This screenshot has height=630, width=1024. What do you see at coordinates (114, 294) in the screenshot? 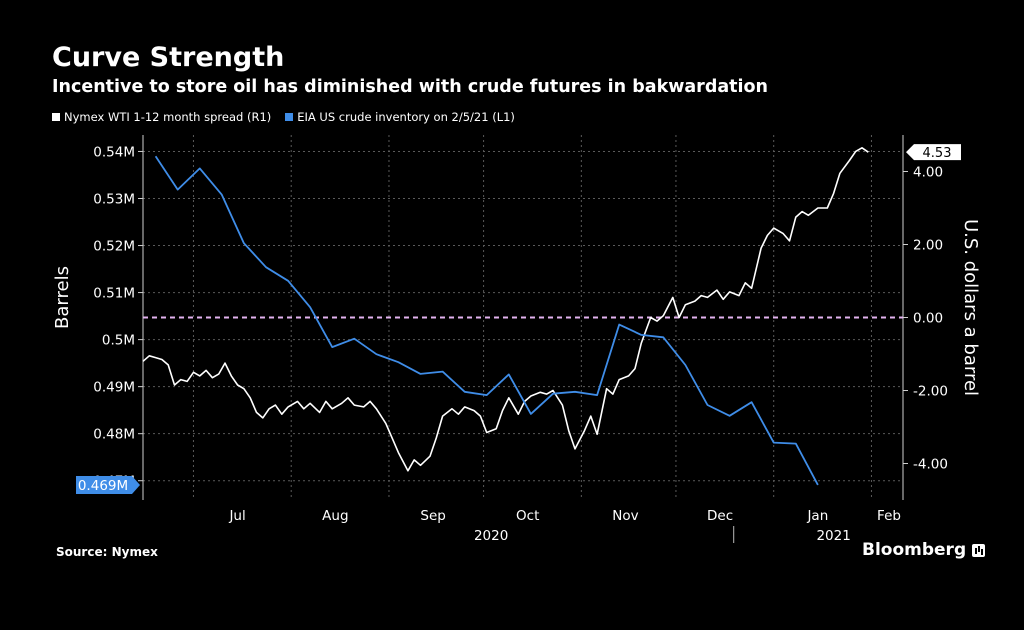
I see `left-tick-label: 0.51M` at bounding box center [114, 294].